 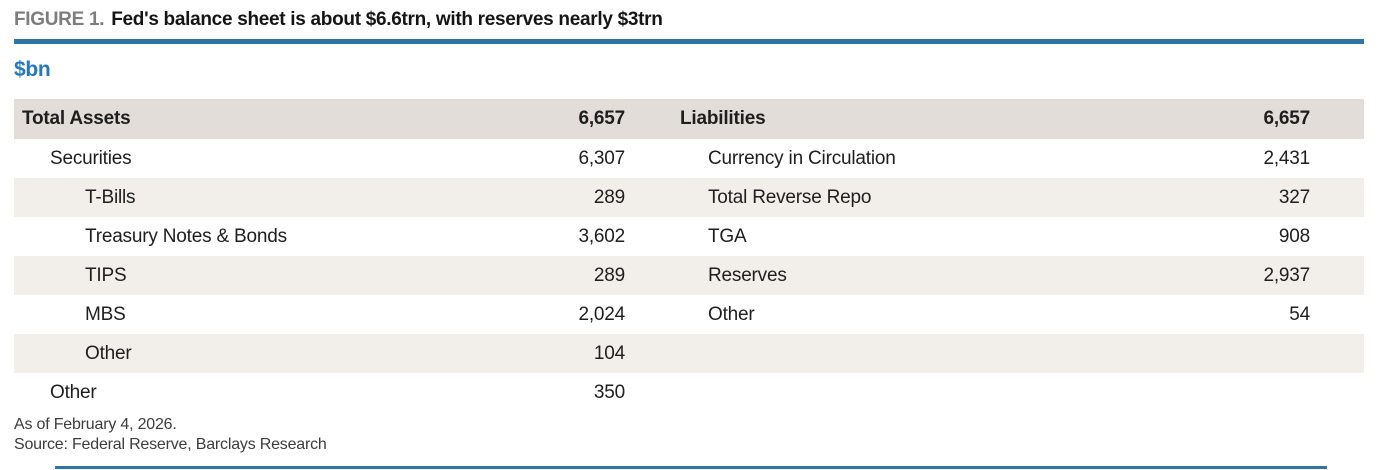 What do you see at coordinates (609, 275) in the screenshot?
I see `row-value-tips: 289` at bounding box center [609, 275].